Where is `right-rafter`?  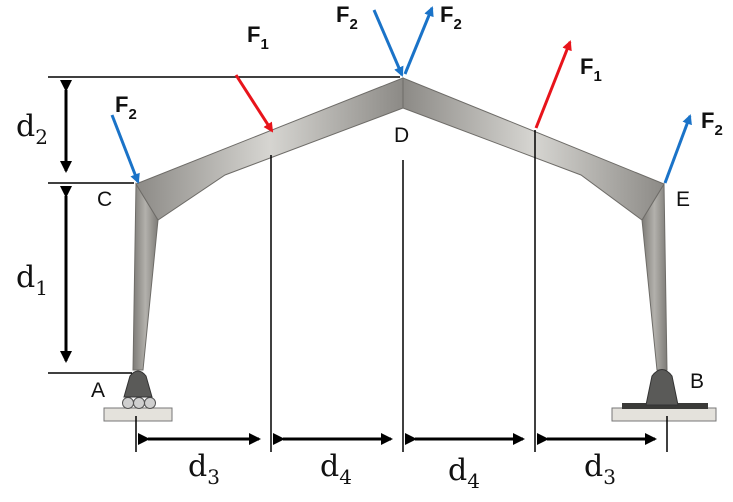 right-rafter is located at coordinates (533, 149).